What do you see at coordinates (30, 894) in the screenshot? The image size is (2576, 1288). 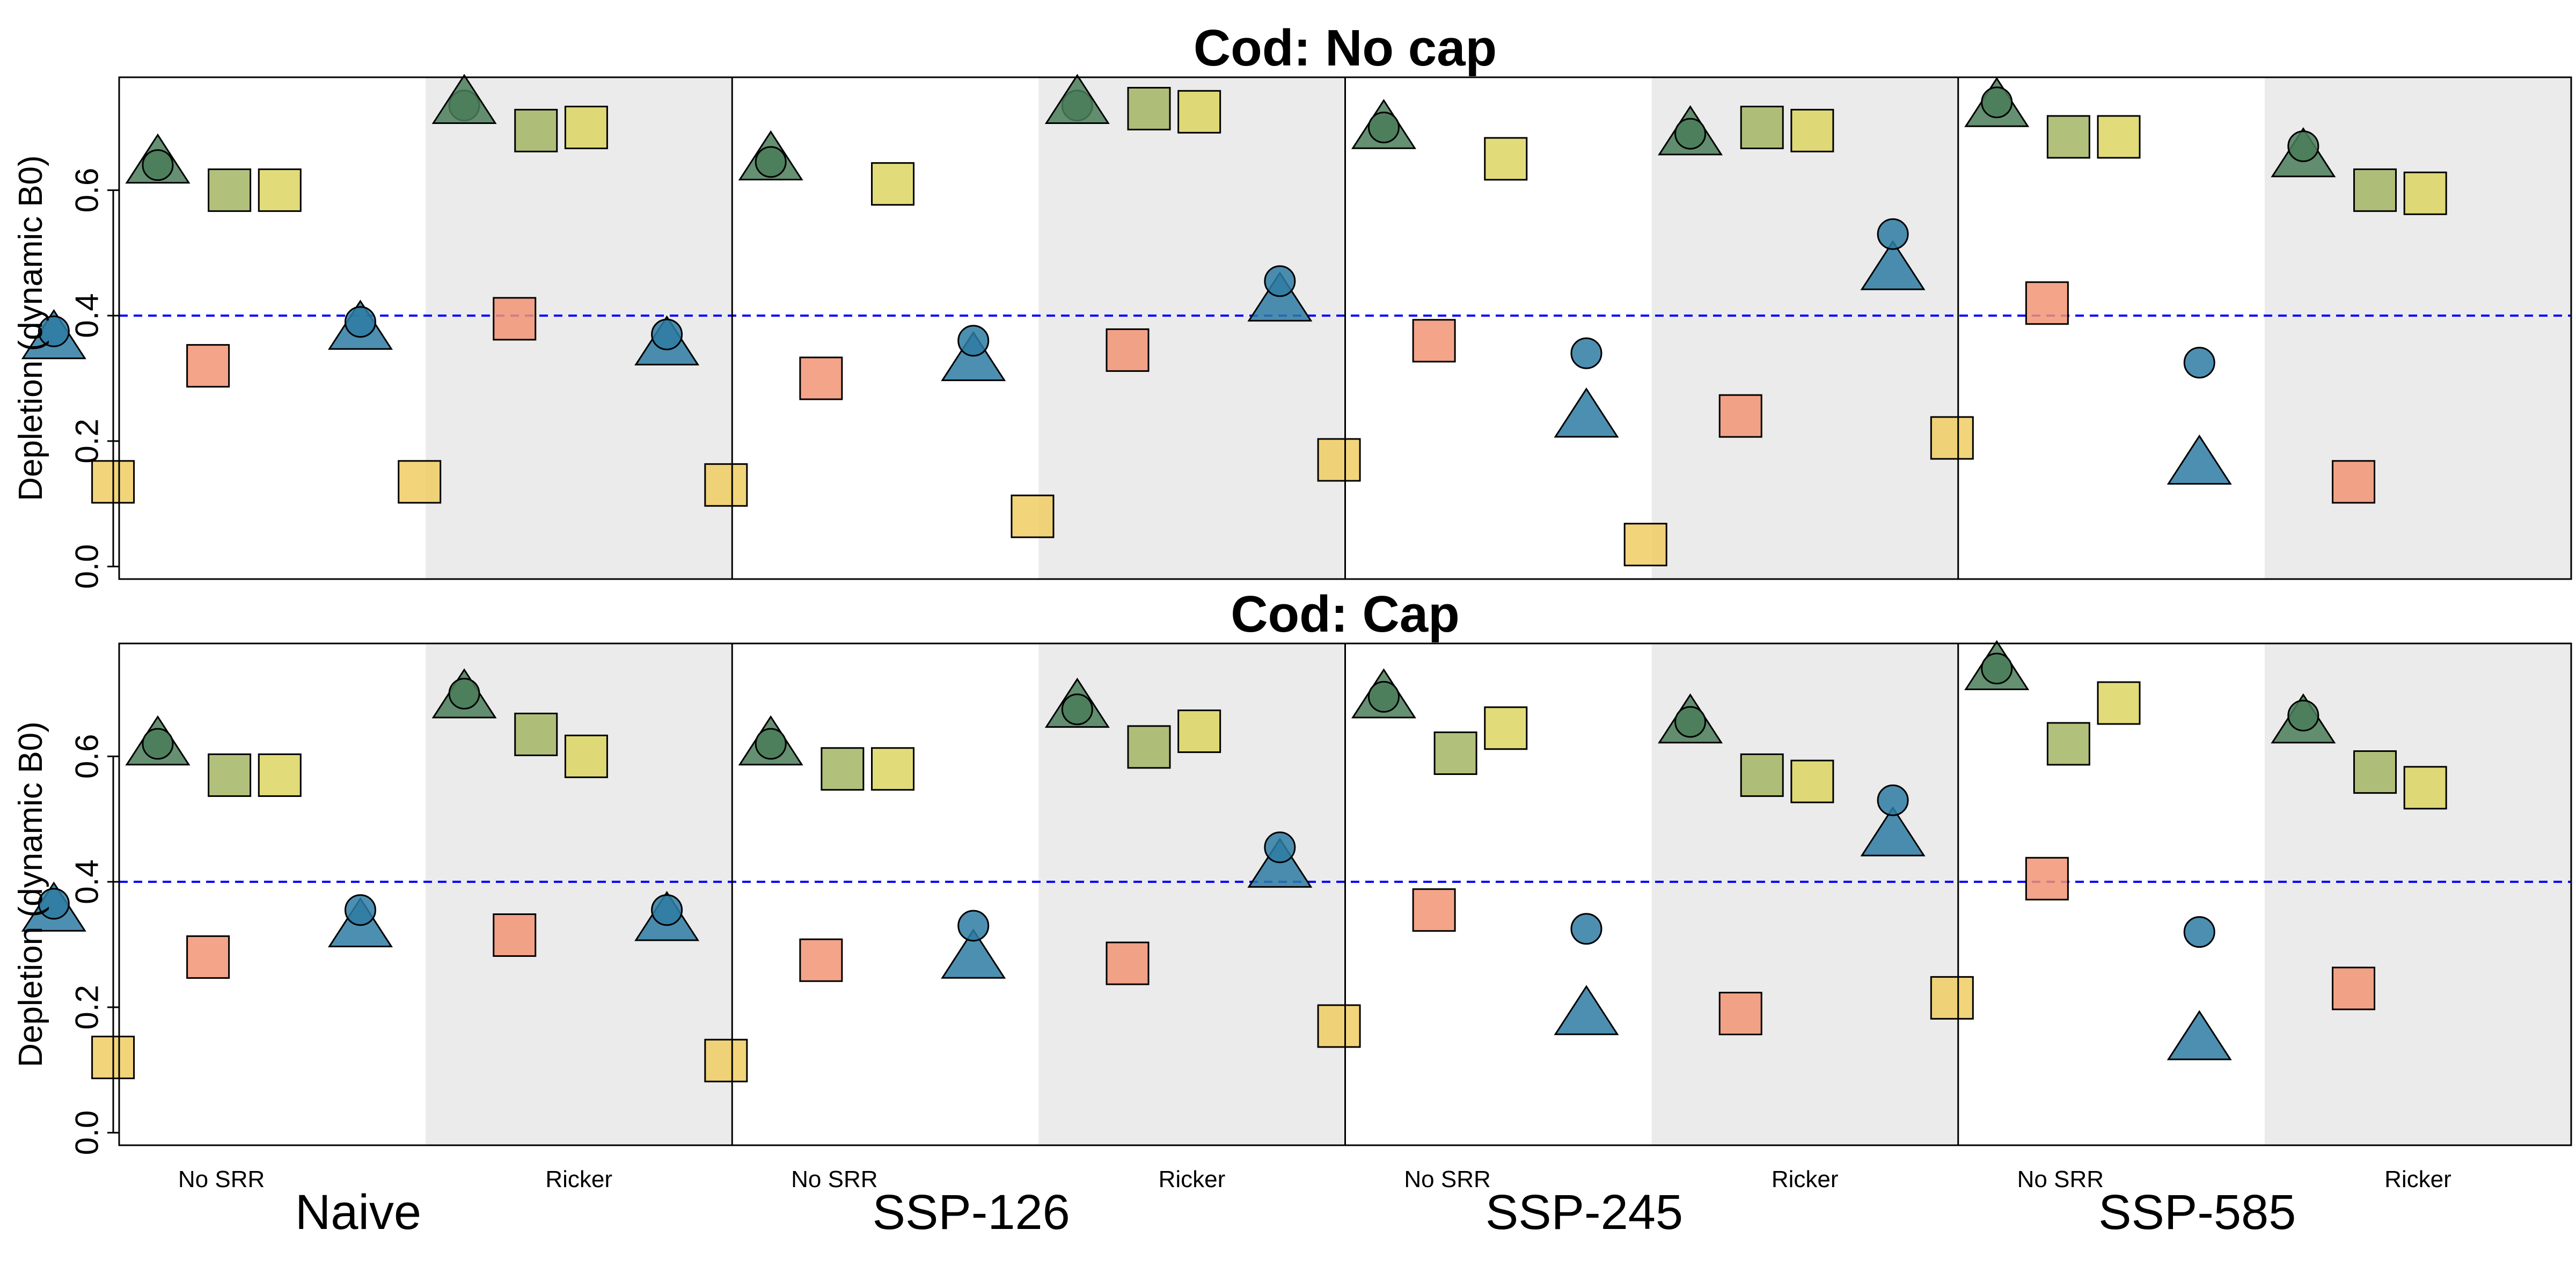 I see `y-axis-label: Depletion (dynamic B0)` at bounding box center [30, 894].